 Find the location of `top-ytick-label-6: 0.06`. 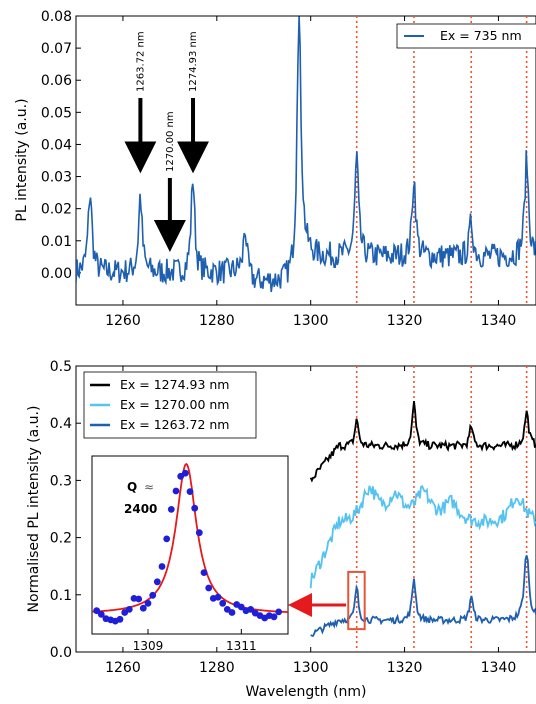

top-ytick-label-6: 0.06 is located at coordinates (56, 81).